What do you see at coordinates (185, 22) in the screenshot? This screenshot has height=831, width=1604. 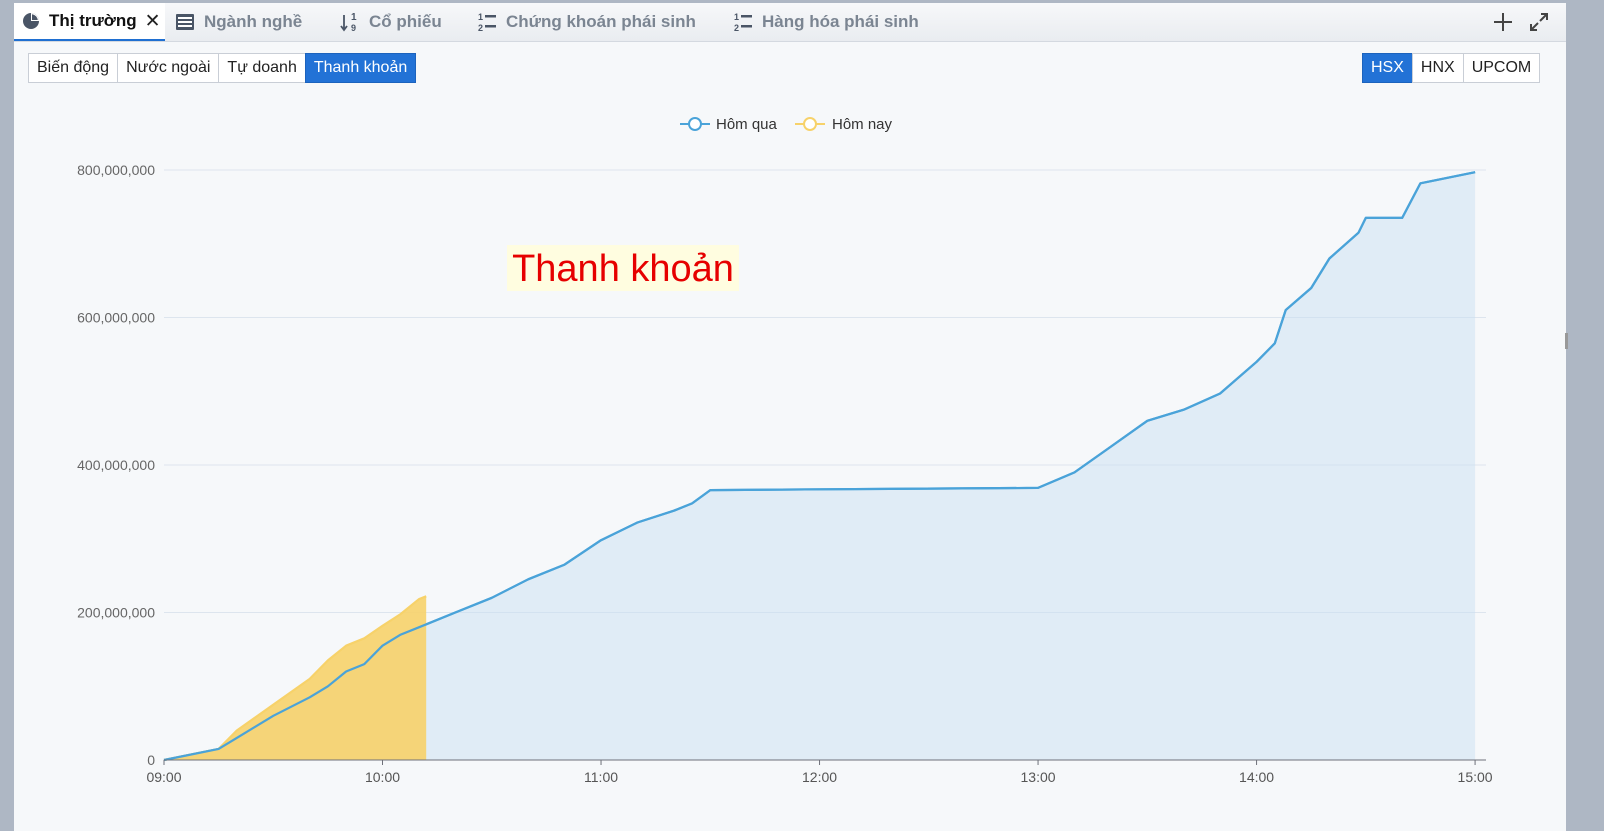 I see `list-icon` at bounding box center [185, 22].